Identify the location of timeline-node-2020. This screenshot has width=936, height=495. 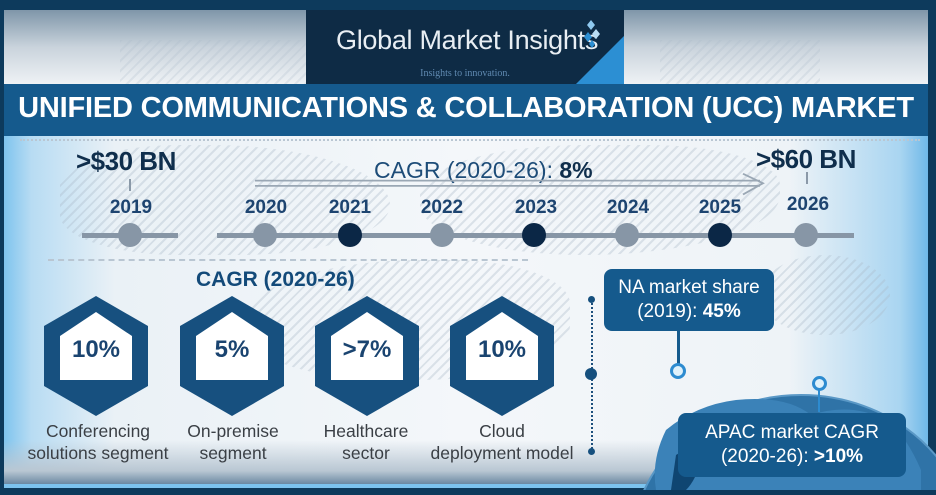
(265, 235).